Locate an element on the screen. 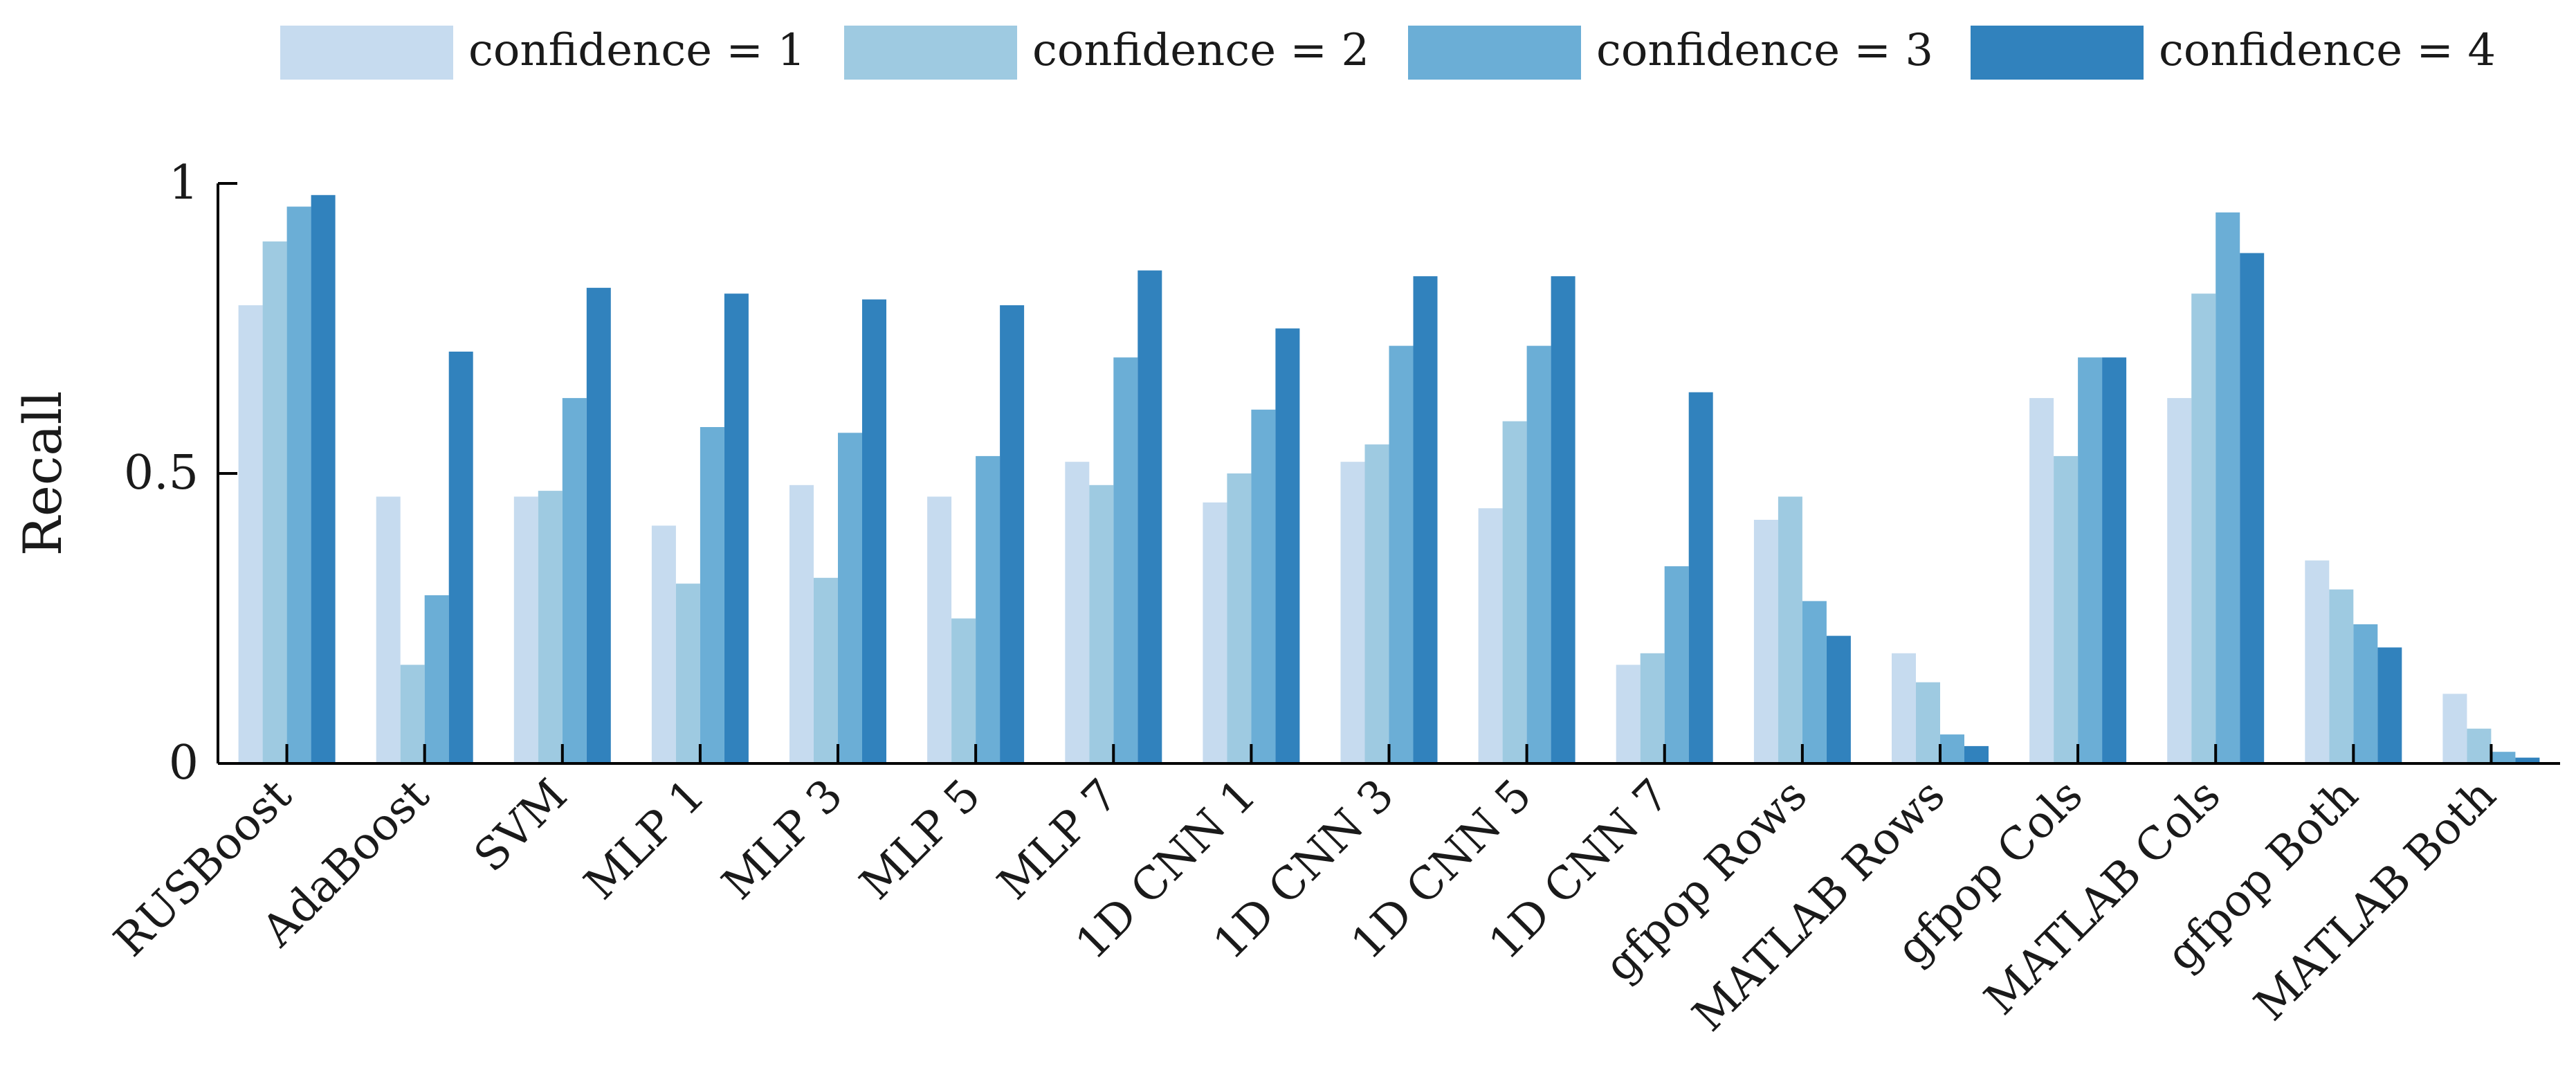 Image resolution: width=2576 pixels, height=1077 pixels. x-tick-label: MATLAB Cols is located at coordinates (2103, 898).